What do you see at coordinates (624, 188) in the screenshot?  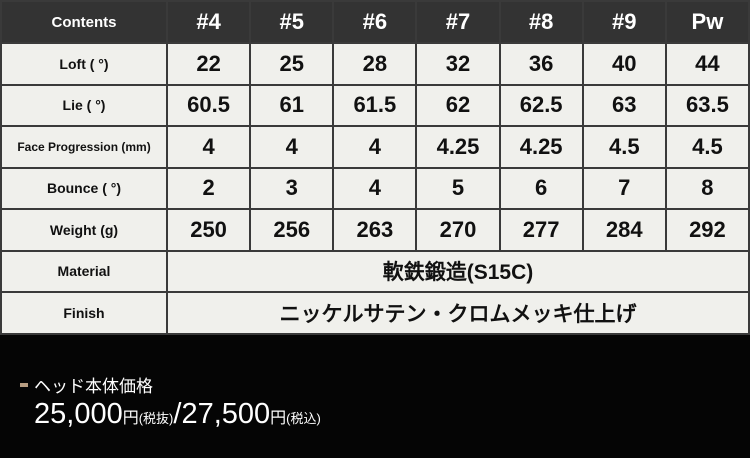 I see `cell-value: 7` at bounding box center [624, 188].